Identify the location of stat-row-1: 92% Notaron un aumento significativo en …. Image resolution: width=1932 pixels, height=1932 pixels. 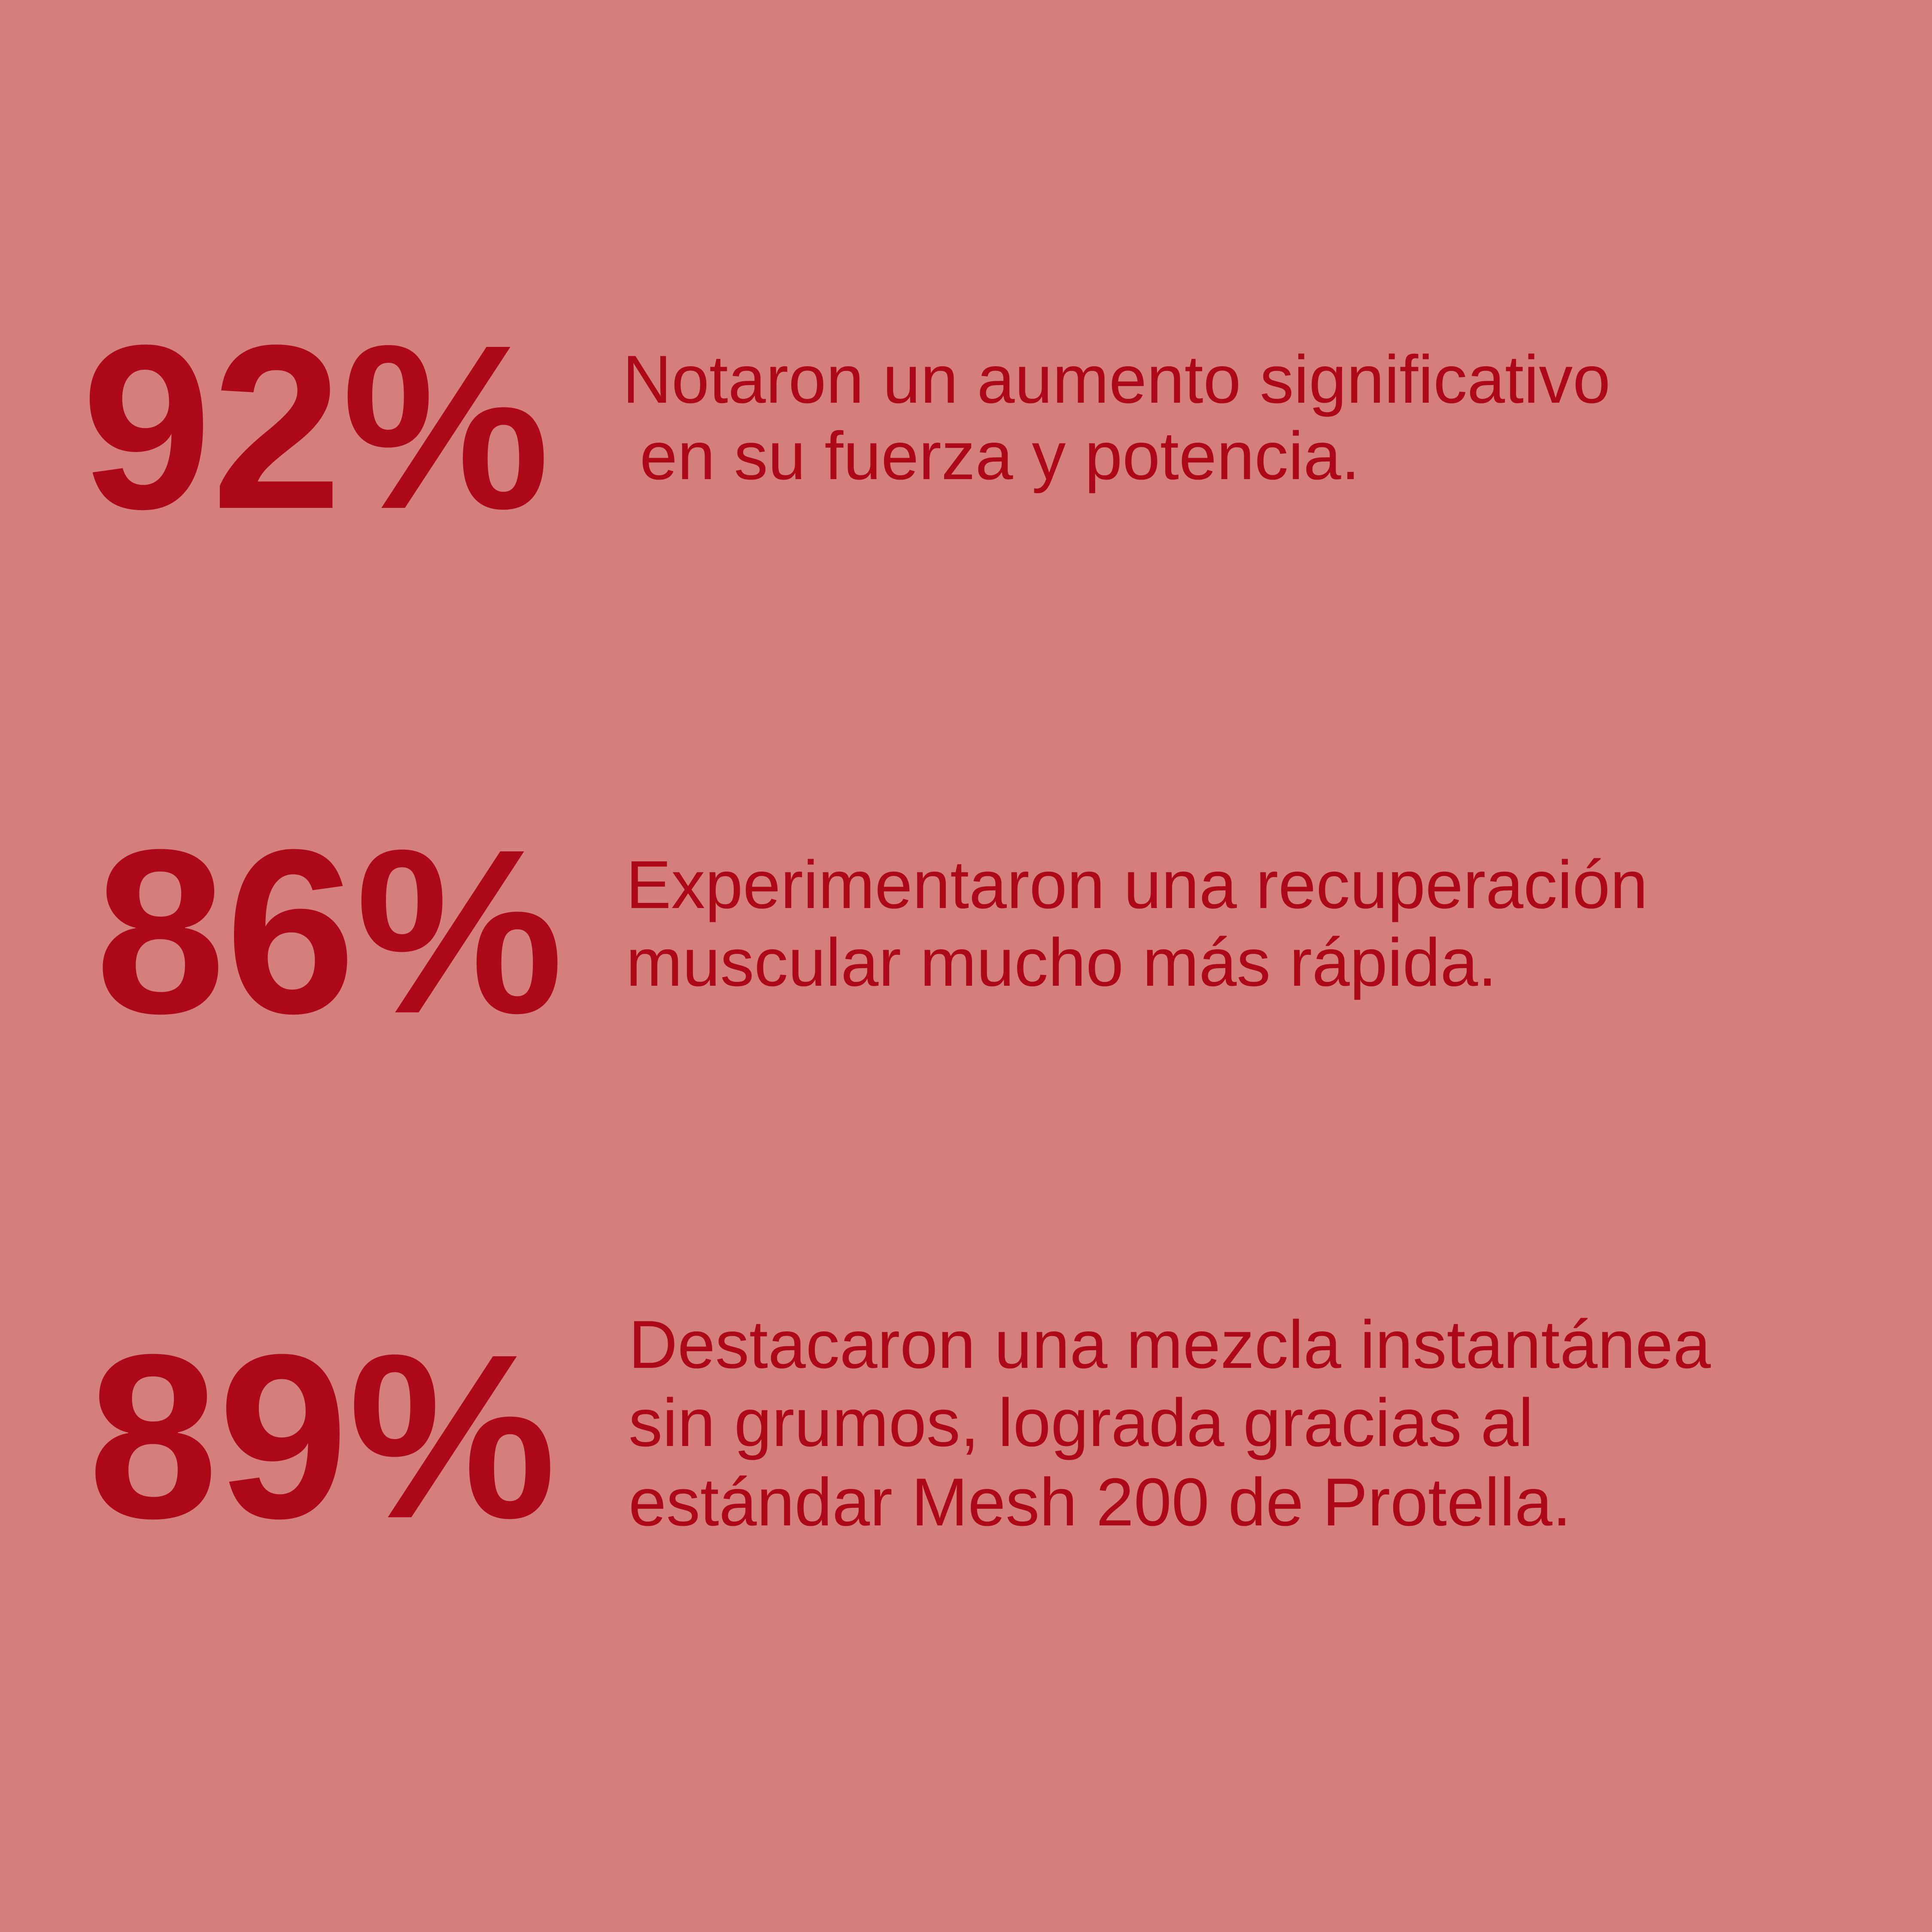
(846, 428).